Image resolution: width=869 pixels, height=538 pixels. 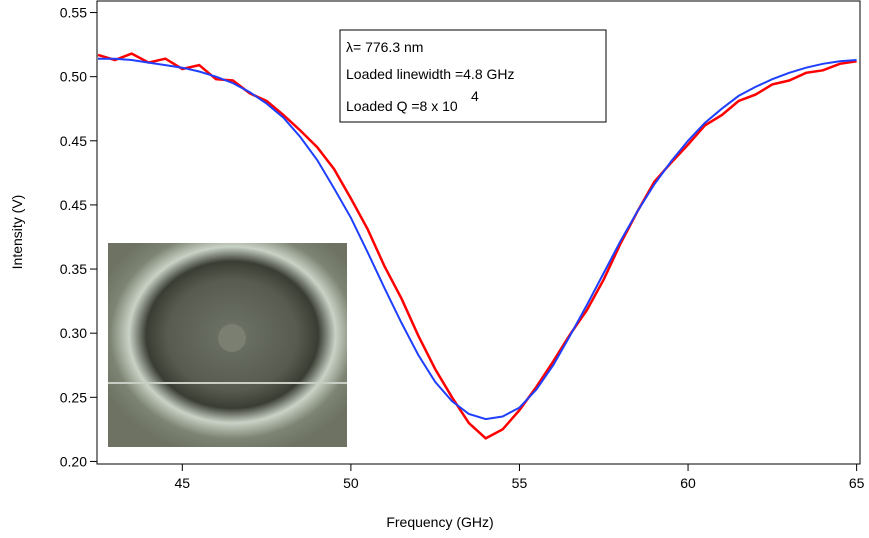 I want to click on annotation: λ= 776.3 nm, so click(x=384, y=47).